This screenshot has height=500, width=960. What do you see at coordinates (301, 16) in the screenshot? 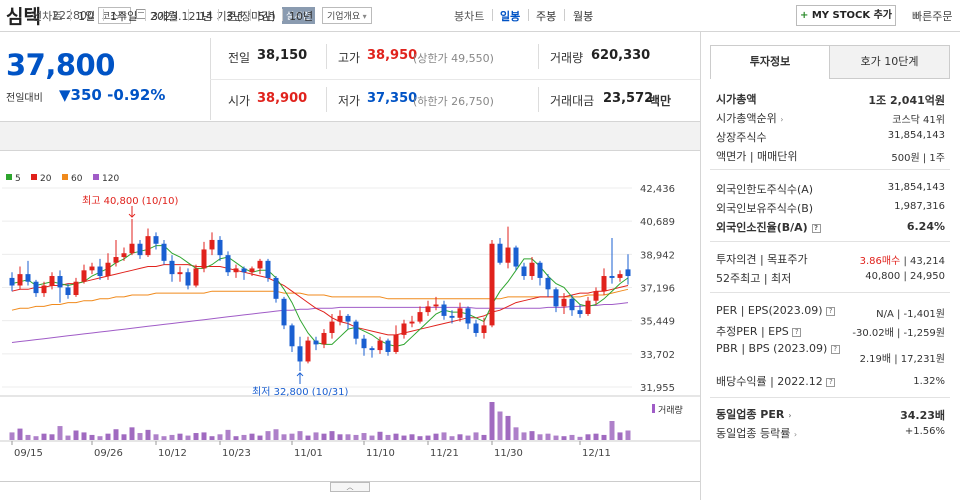
I see `period-10y: 10년` at bounding box center [301, 16].